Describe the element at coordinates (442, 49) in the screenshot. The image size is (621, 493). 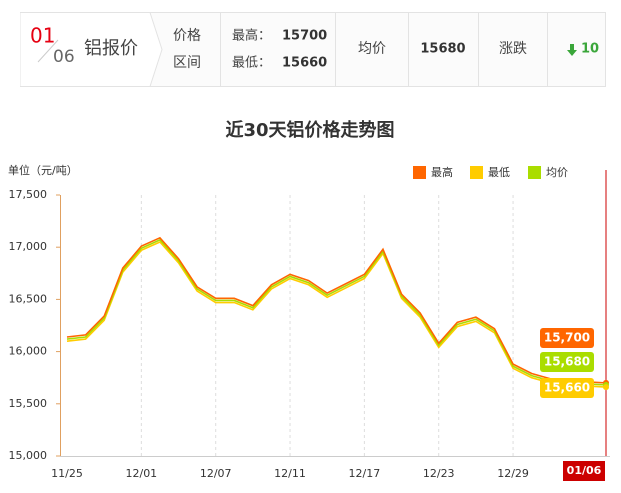
I see `avg-value: 15680` at that location.